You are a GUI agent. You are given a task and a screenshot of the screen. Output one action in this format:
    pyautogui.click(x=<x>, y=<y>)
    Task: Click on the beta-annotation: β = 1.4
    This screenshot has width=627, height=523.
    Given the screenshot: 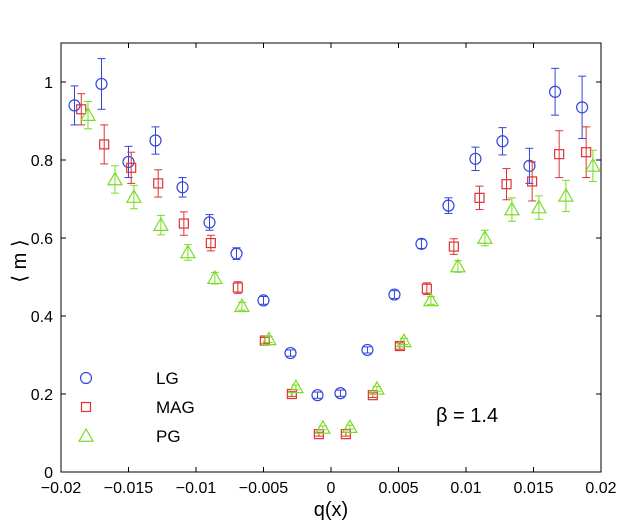 What is the action you would take?
    pyautogui.click(x=467, y=416)
    